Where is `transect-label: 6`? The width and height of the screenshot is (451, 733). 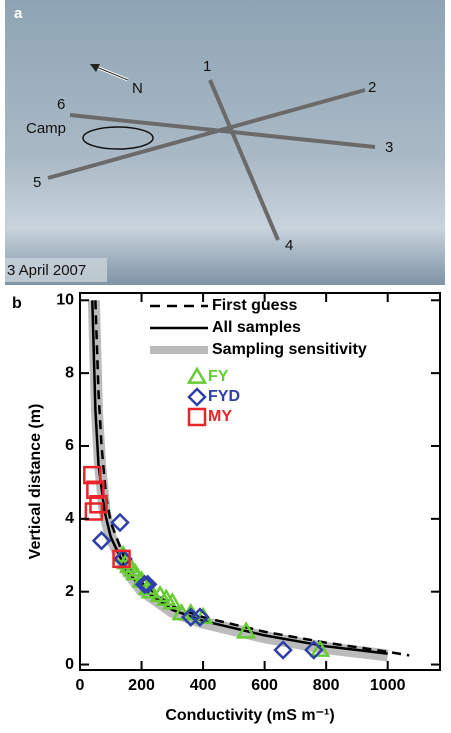 transect-label: 6 is located at coordinates (61, 104).